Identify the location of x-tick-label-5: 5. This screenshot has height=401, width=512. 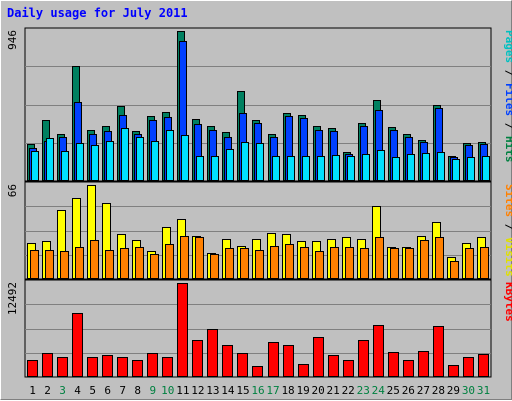
(92, 390).